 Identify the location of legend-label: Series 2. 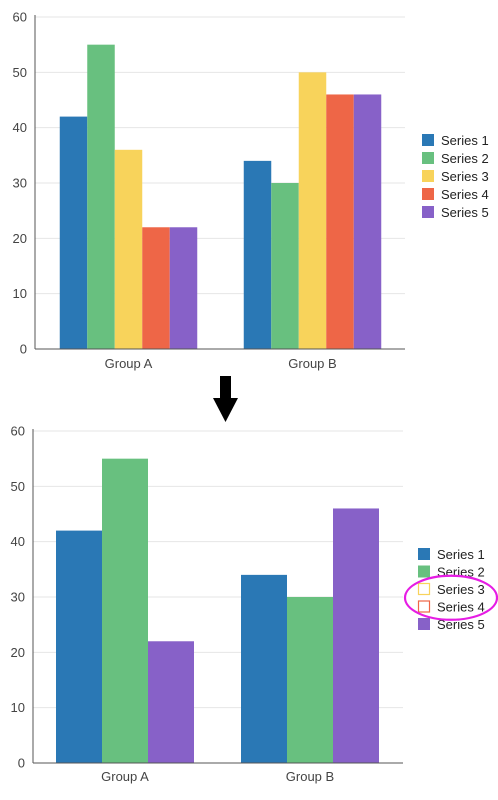
(465, 158).